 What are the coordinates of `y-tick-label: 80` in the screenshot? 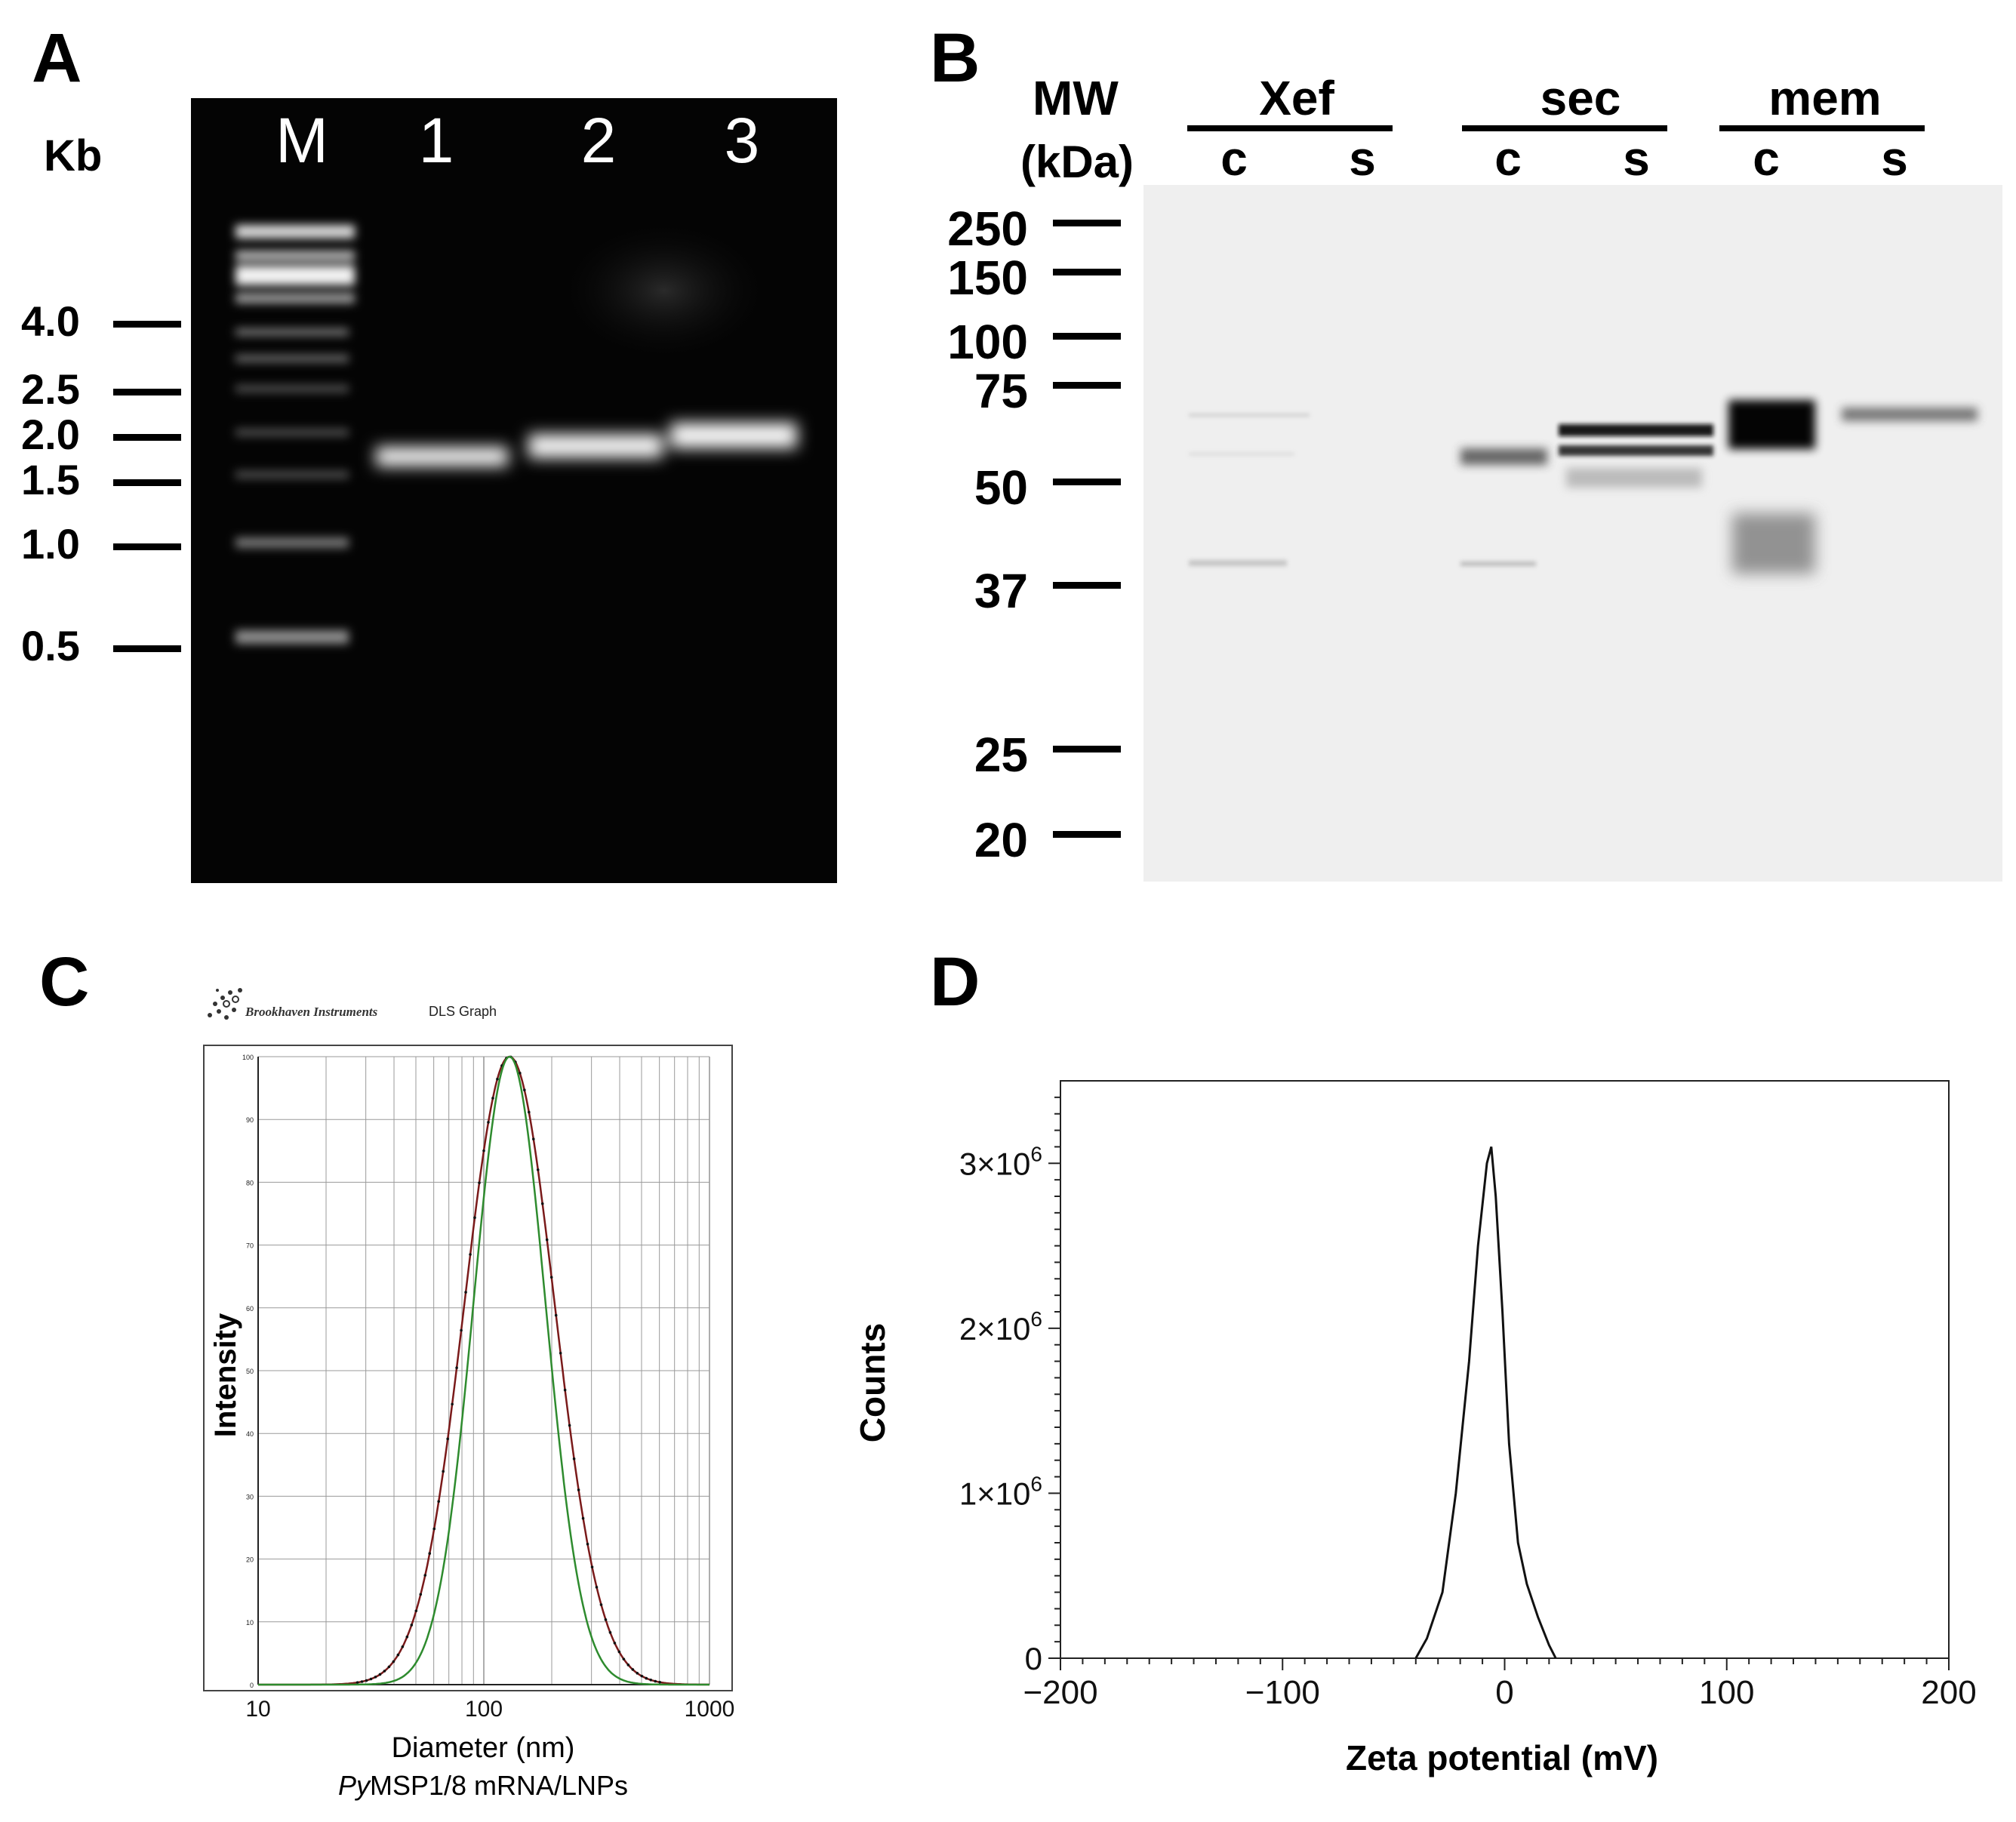 It's located at (250, 1182).